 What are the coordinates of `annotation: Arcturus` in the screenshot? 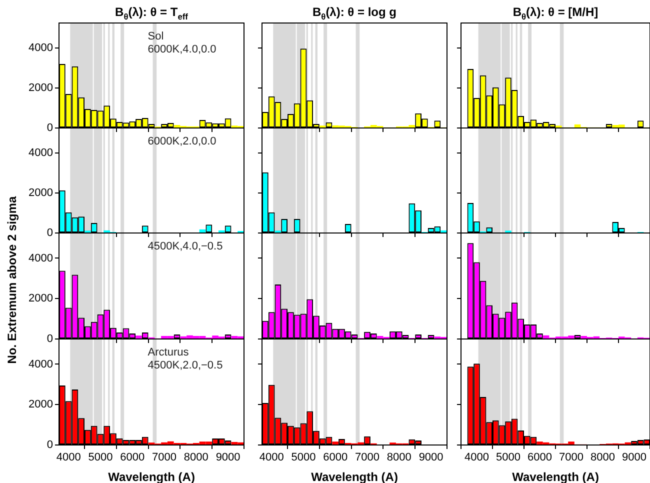 It's located at (169, 352).